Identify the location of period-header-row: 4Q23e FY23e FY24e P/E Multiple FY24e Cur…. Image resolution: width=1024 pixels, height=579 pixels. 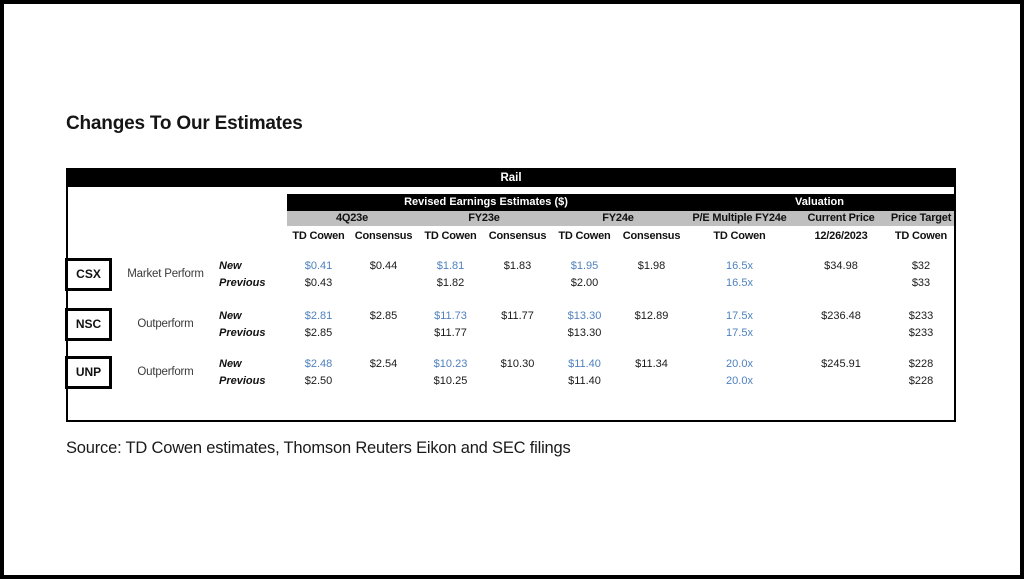
(620, 218).